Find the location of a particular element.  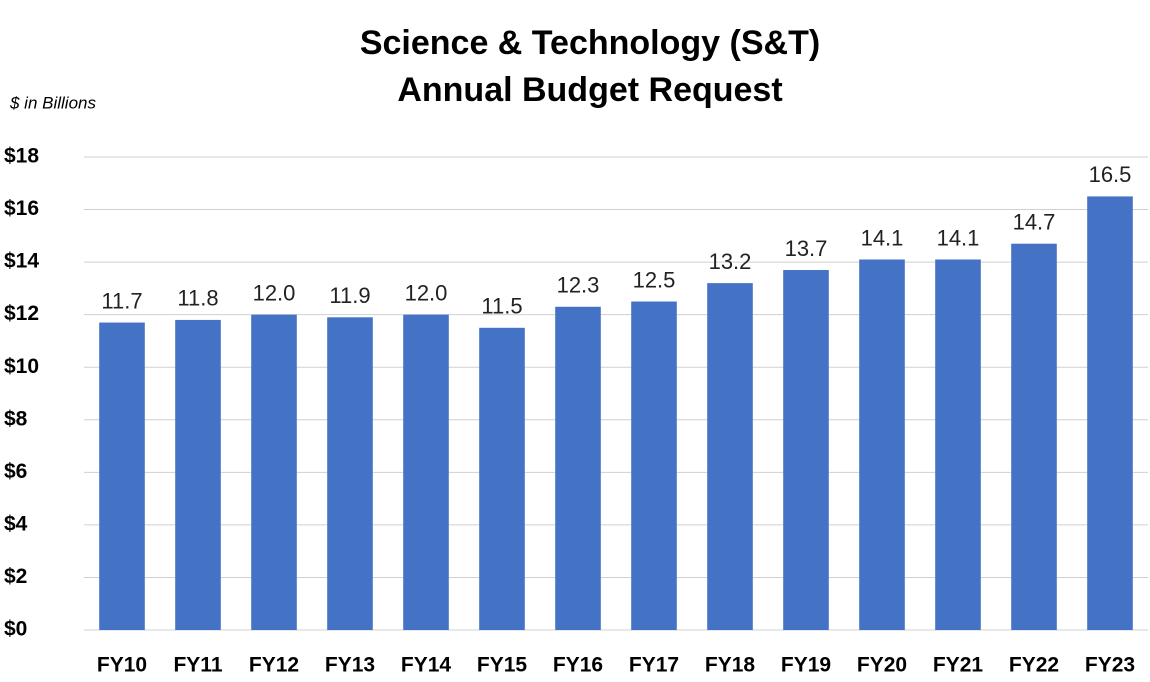

y-tick-label: $10 is located at coordinates (21, 366).